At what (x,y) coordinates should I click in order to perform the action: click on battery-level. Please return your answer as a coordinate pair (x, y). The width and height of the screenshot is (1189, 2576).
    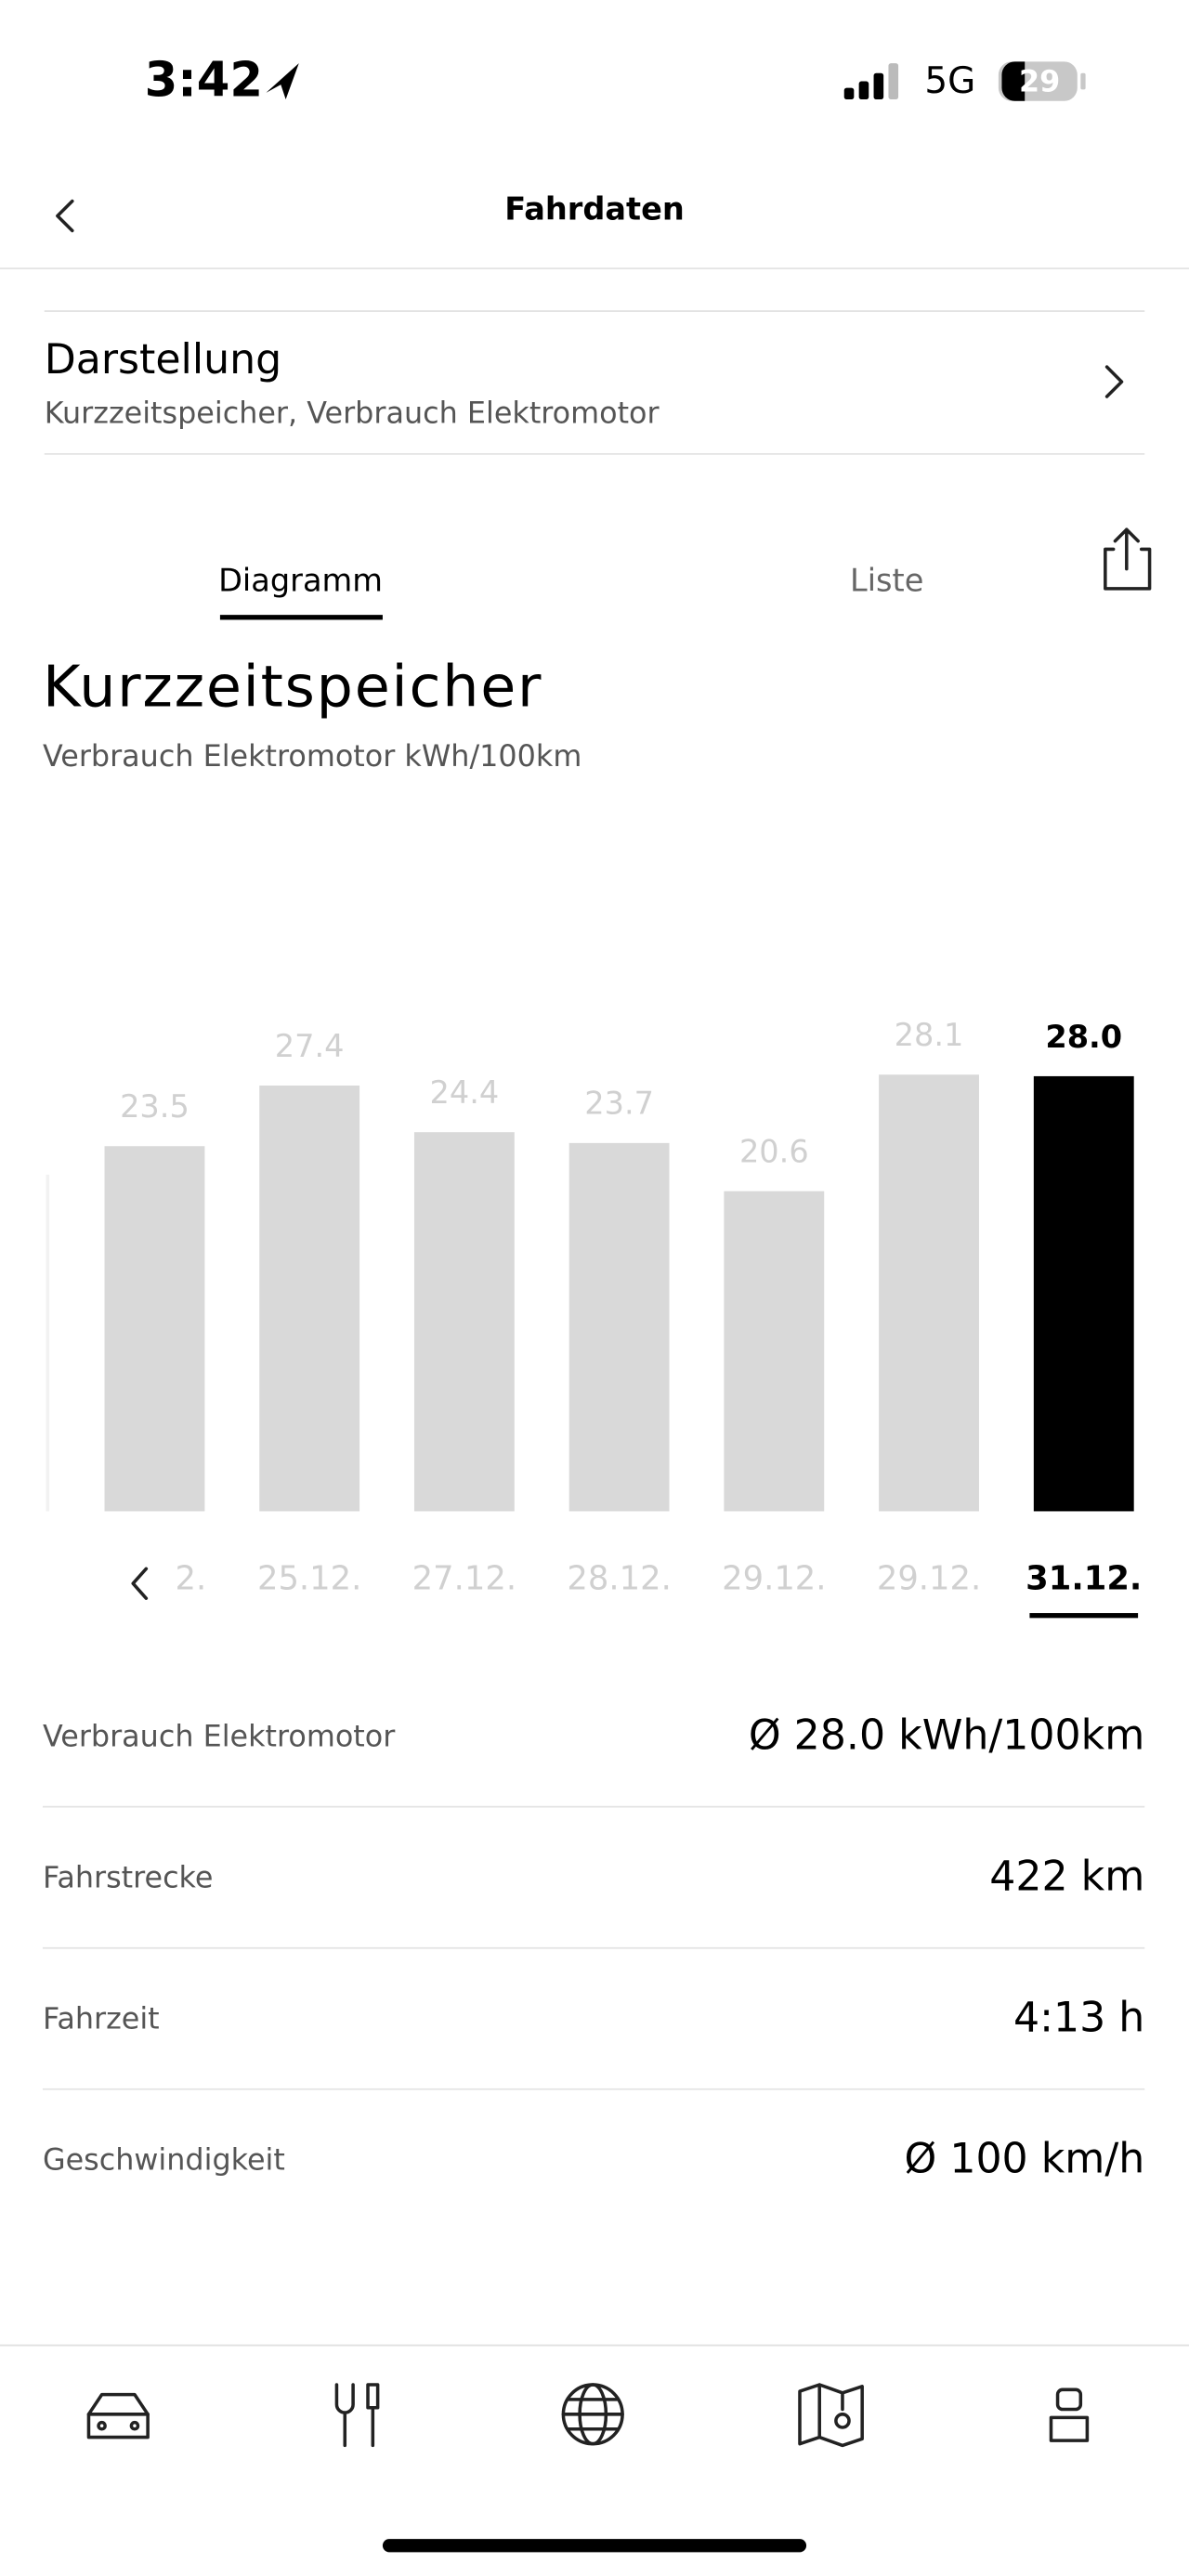
    Looking at the image, I should click on (1014, 81).